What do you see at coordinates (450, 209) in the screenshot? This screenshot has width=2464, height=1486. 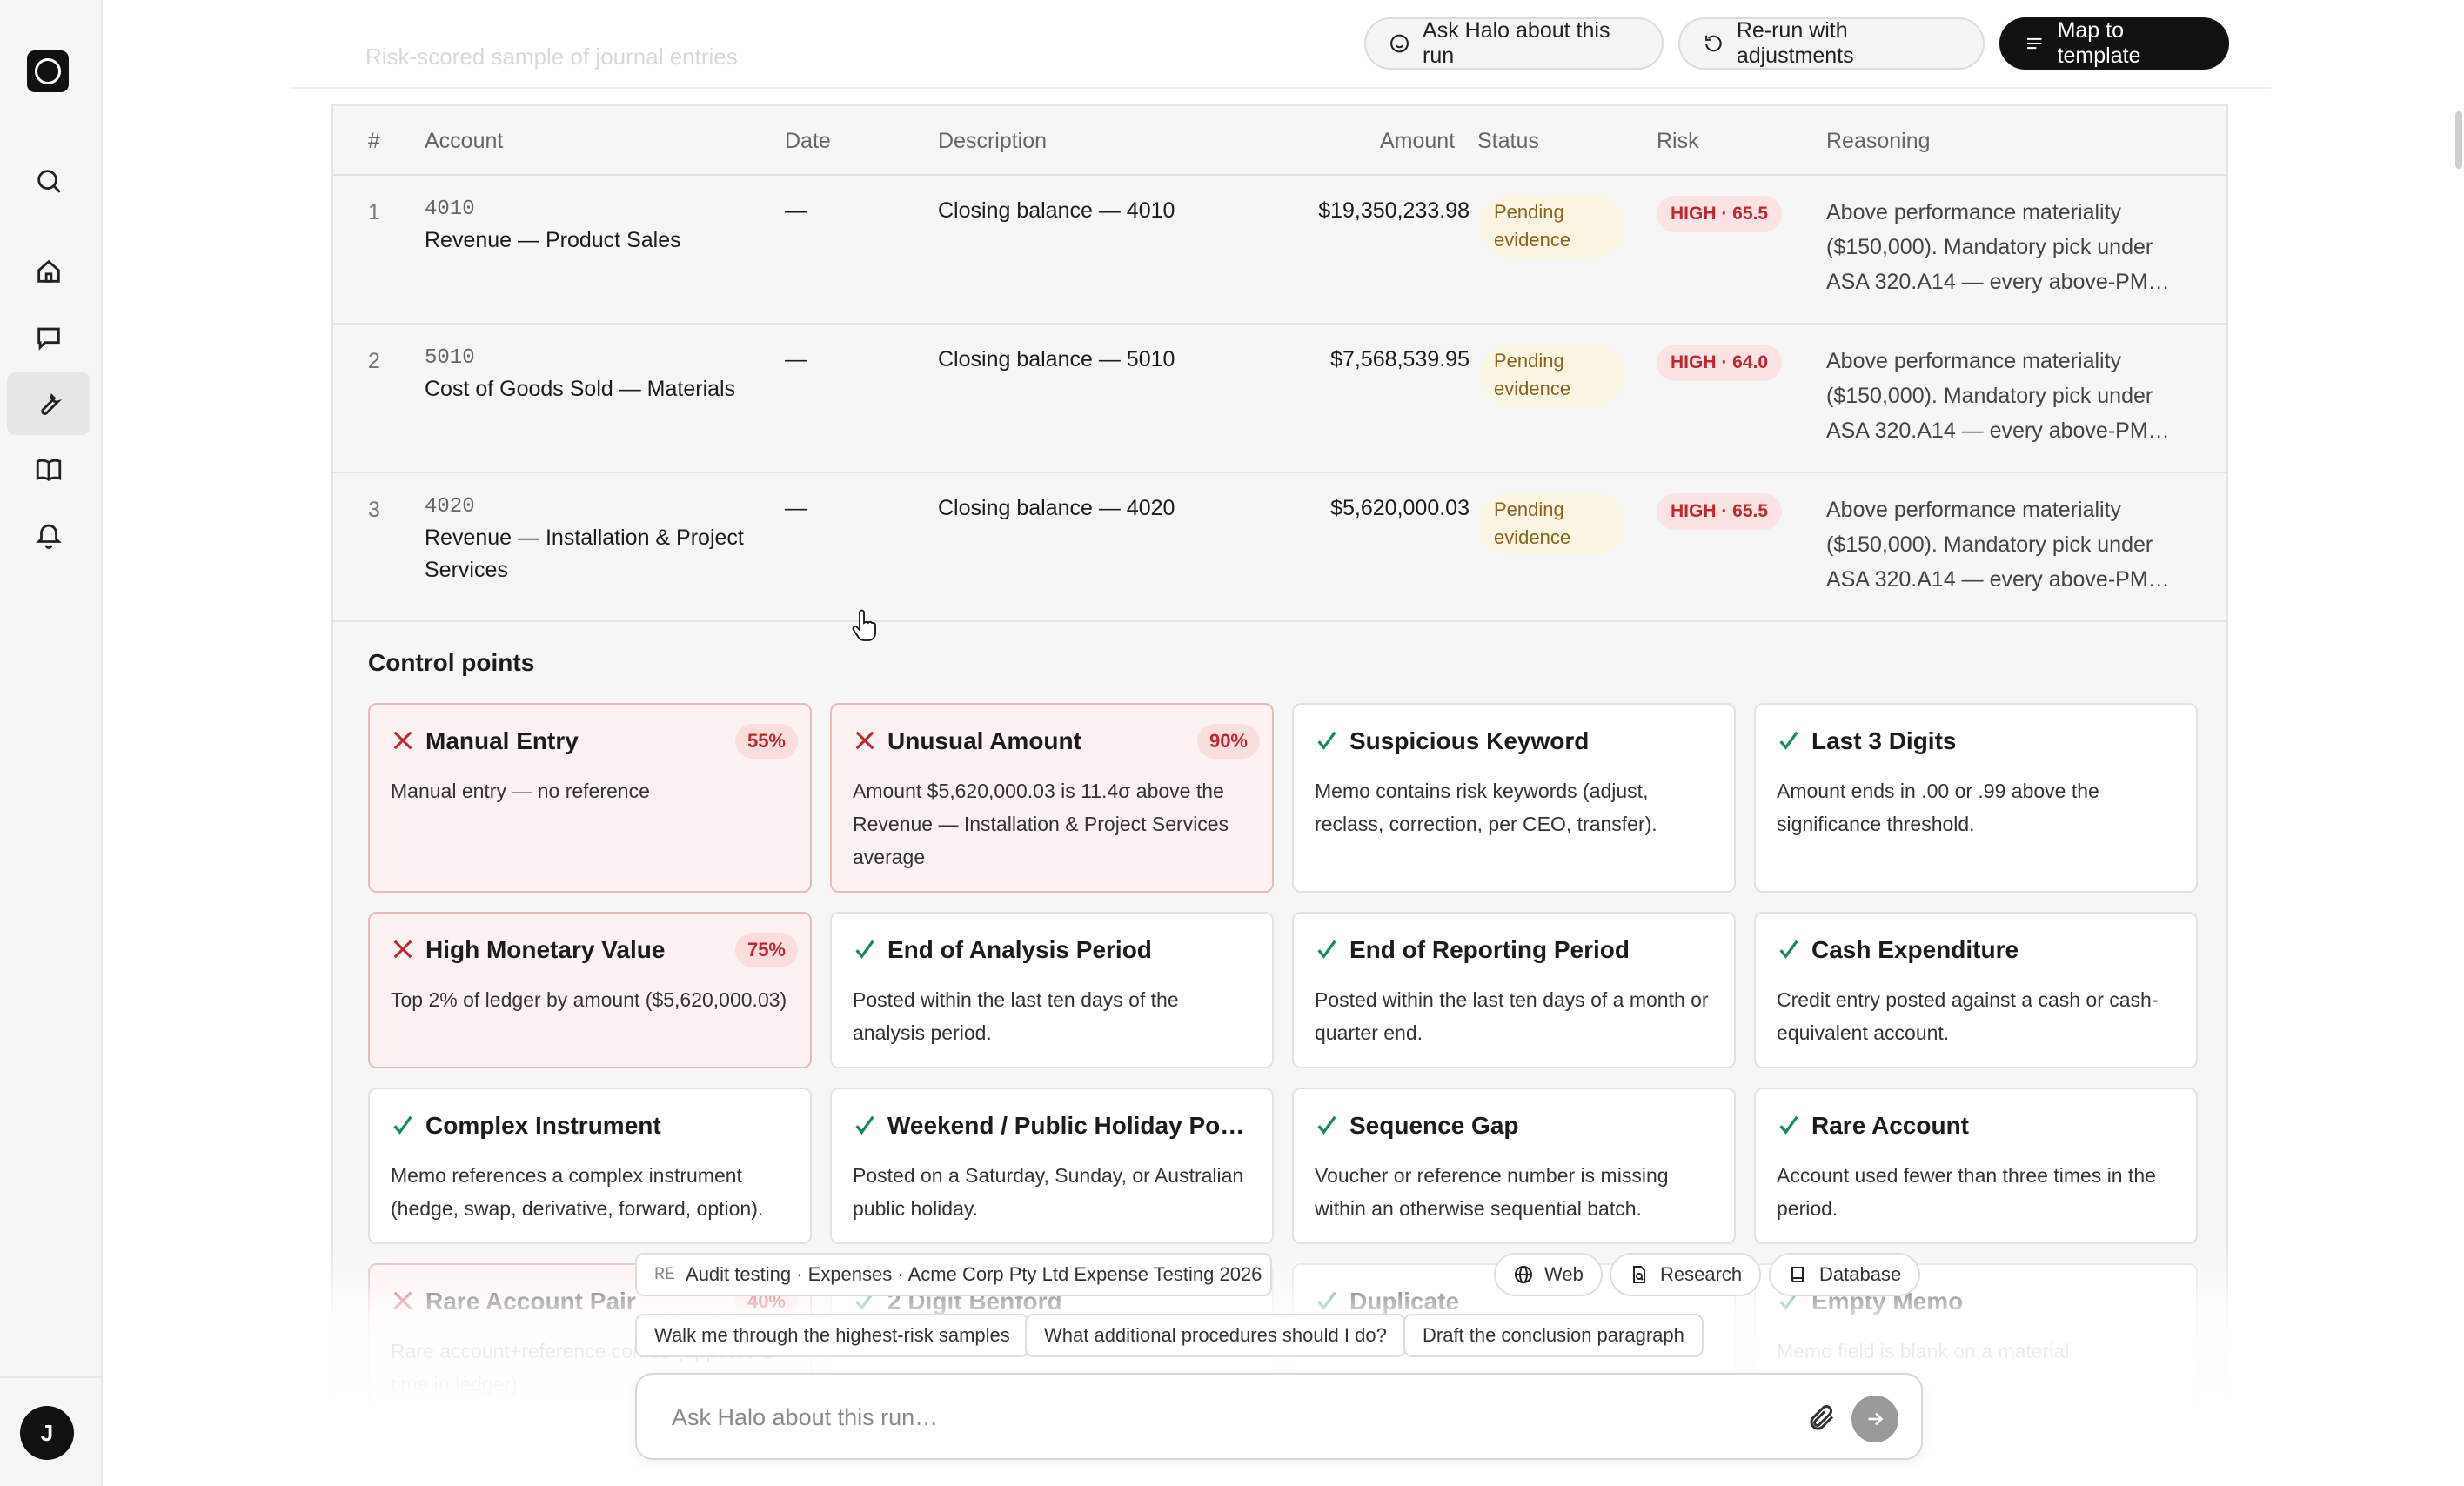 I see `account-code: 4010` at bounding box center [450, 209].